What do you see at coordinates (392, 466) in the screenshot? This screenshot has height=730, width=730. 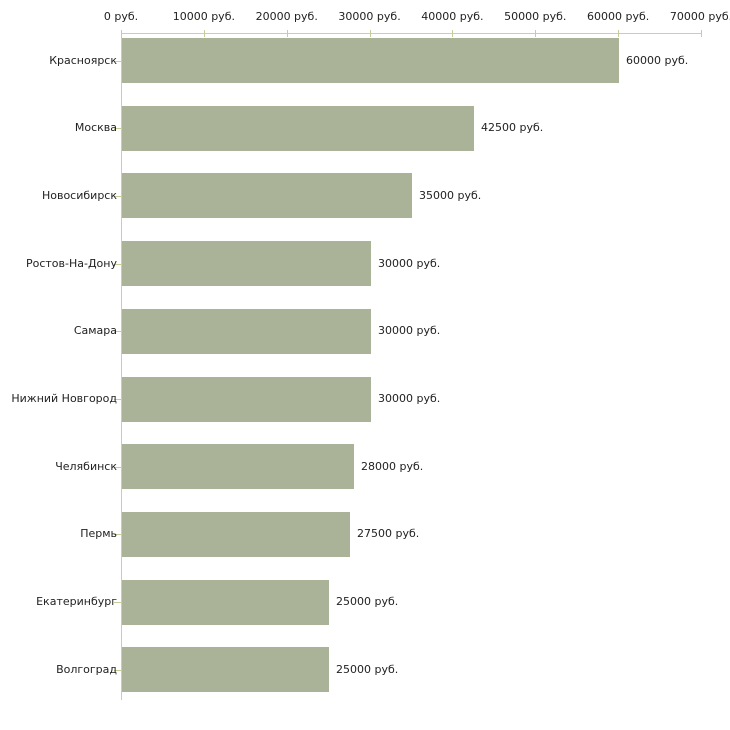 I see `value-label: 28000 руб.` at bounding box center [392, 466].